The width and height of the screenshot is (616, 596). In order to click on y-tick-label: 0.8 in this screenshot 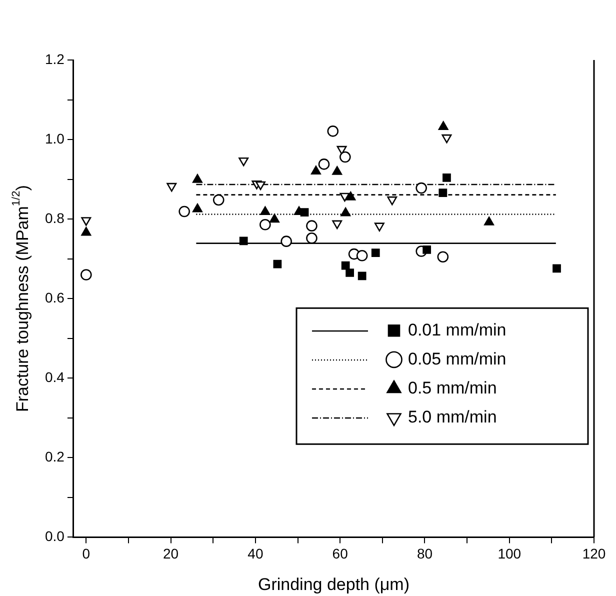, I will do `click(54, 218)`.